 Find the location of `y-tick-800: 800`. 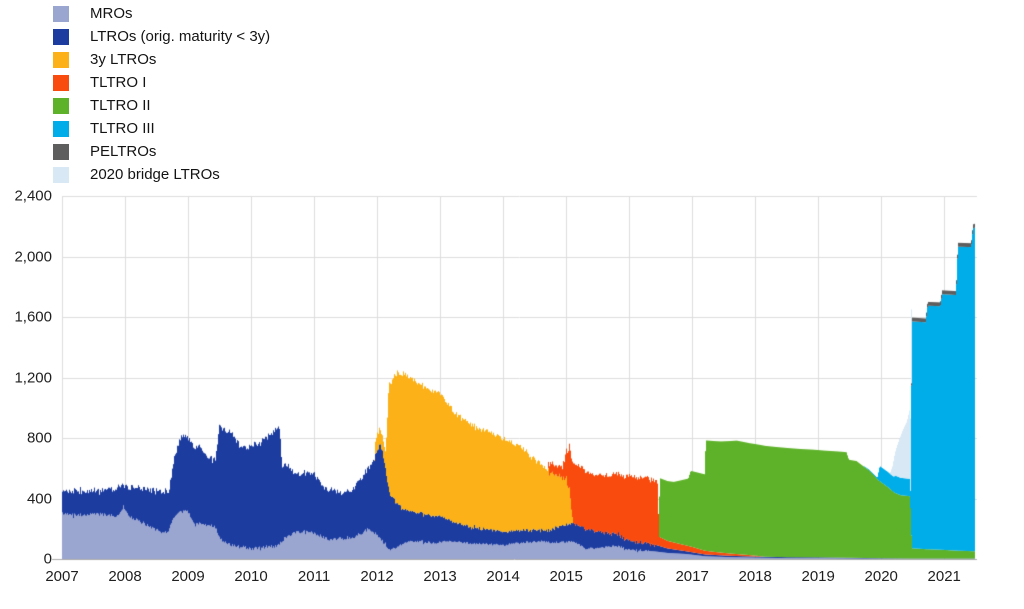

y-tick-800: 800 is located at coordinates (39, 438).